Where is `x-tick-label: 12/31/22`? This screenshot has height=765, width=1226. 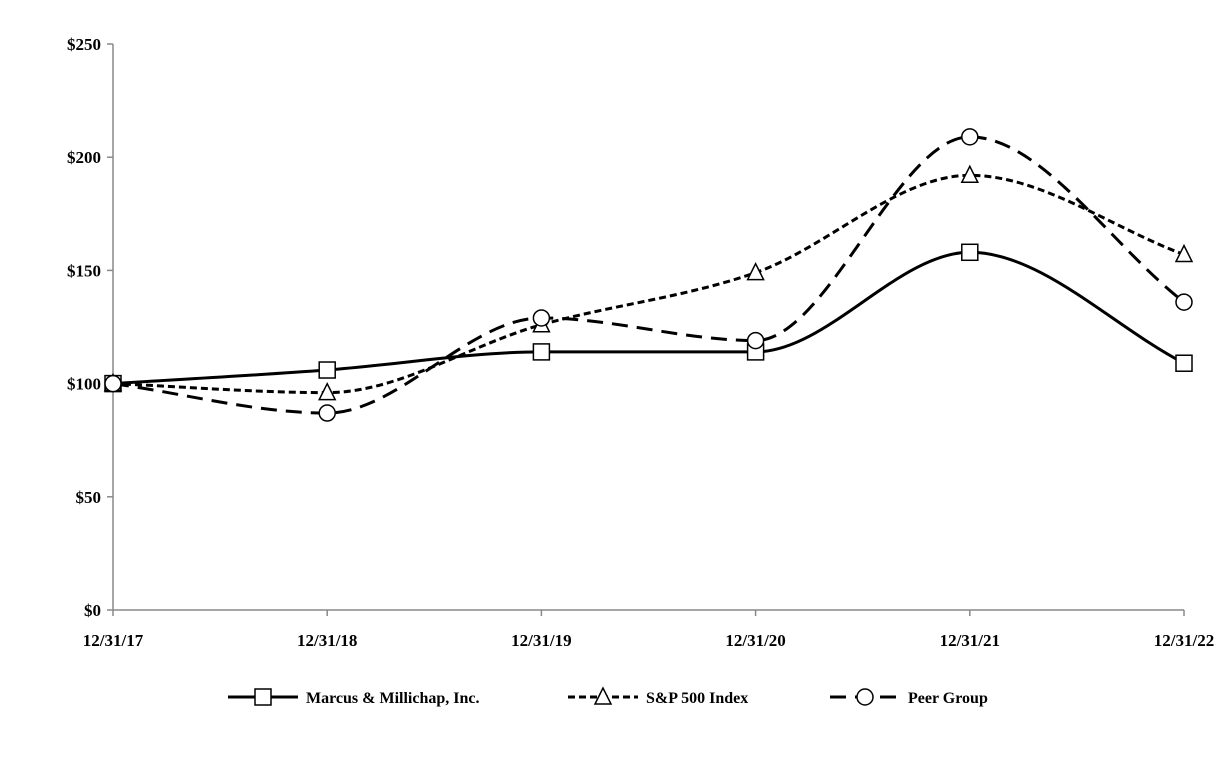
x-tick-label: 12/31/22 is located at coordinates (1184, 640).